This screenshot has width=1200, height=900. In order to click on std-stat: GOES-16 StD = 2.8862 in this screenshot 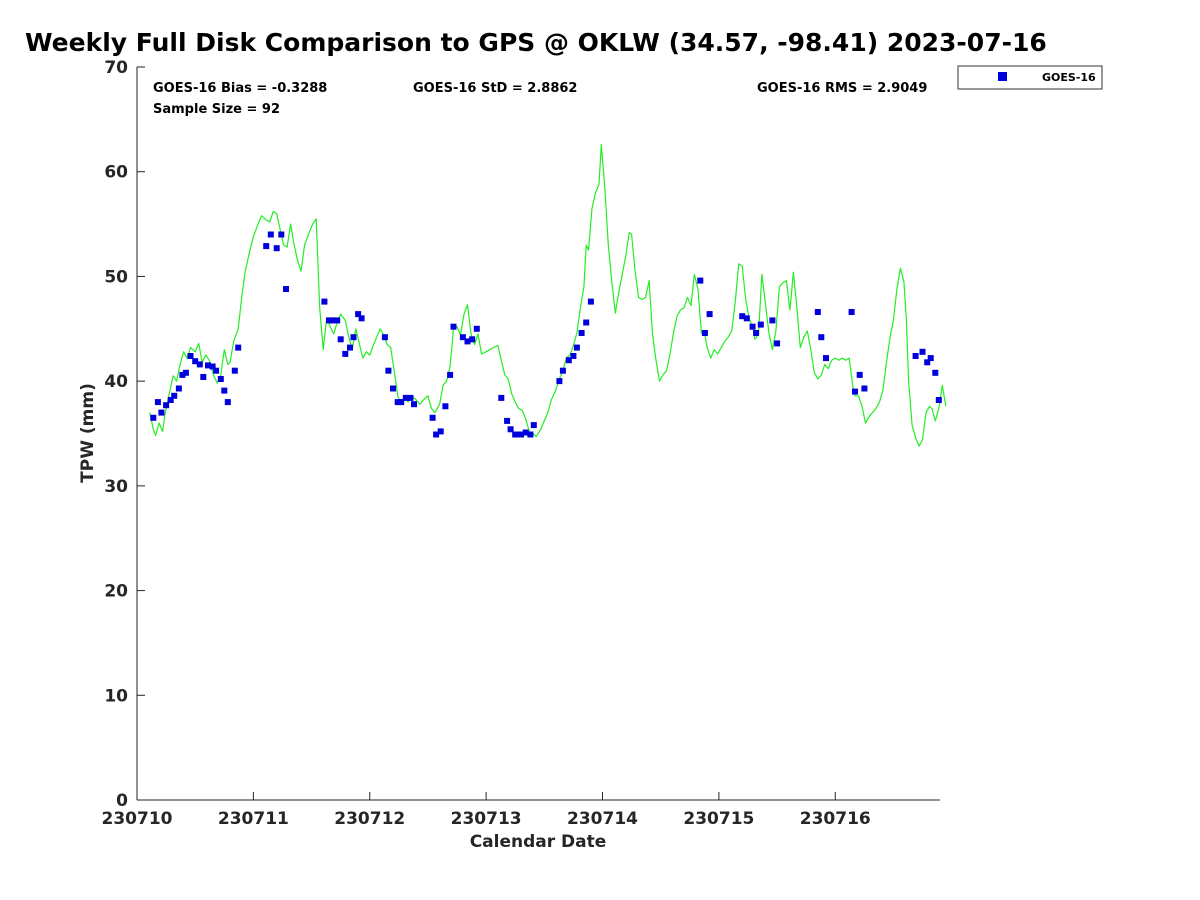, I will do `click(495, 88)`.